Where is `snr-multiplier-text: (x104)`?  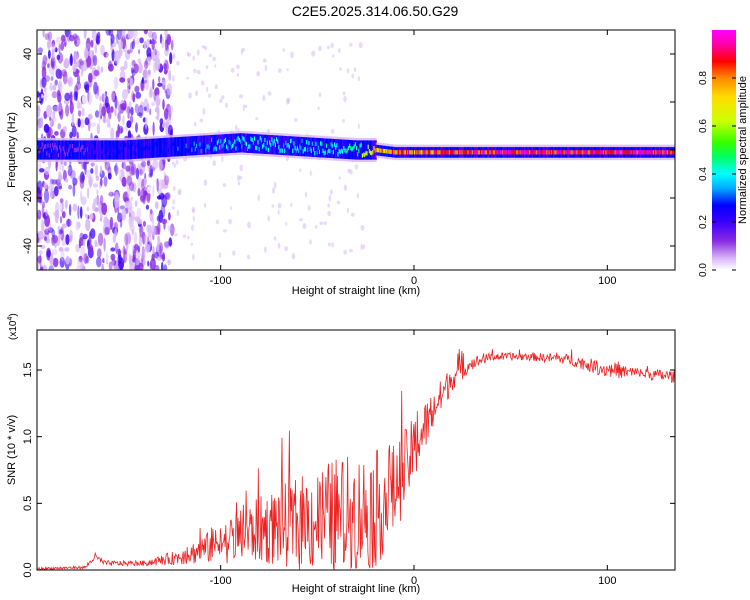
snr-multiplier-text: (x104) is located at coordinates (13, 326).